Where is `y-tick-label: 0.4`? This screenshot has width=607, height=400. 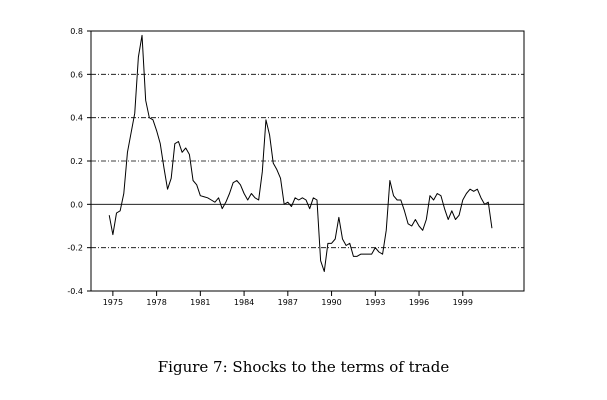
y-tick-label: 0.4 is located at coordinates (76, 118).